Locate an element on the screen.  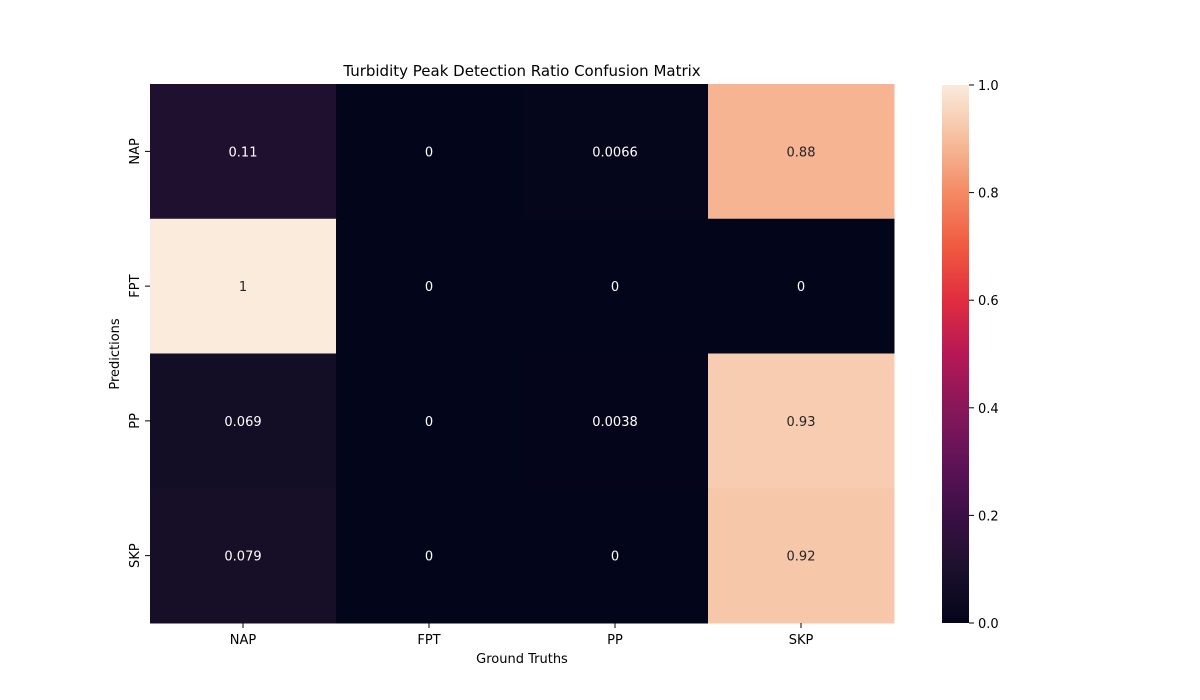
colorbar-ticks: 0.0 0.2 0.4 0.6 0.8 1.0 is located at coordinates (984, 355).